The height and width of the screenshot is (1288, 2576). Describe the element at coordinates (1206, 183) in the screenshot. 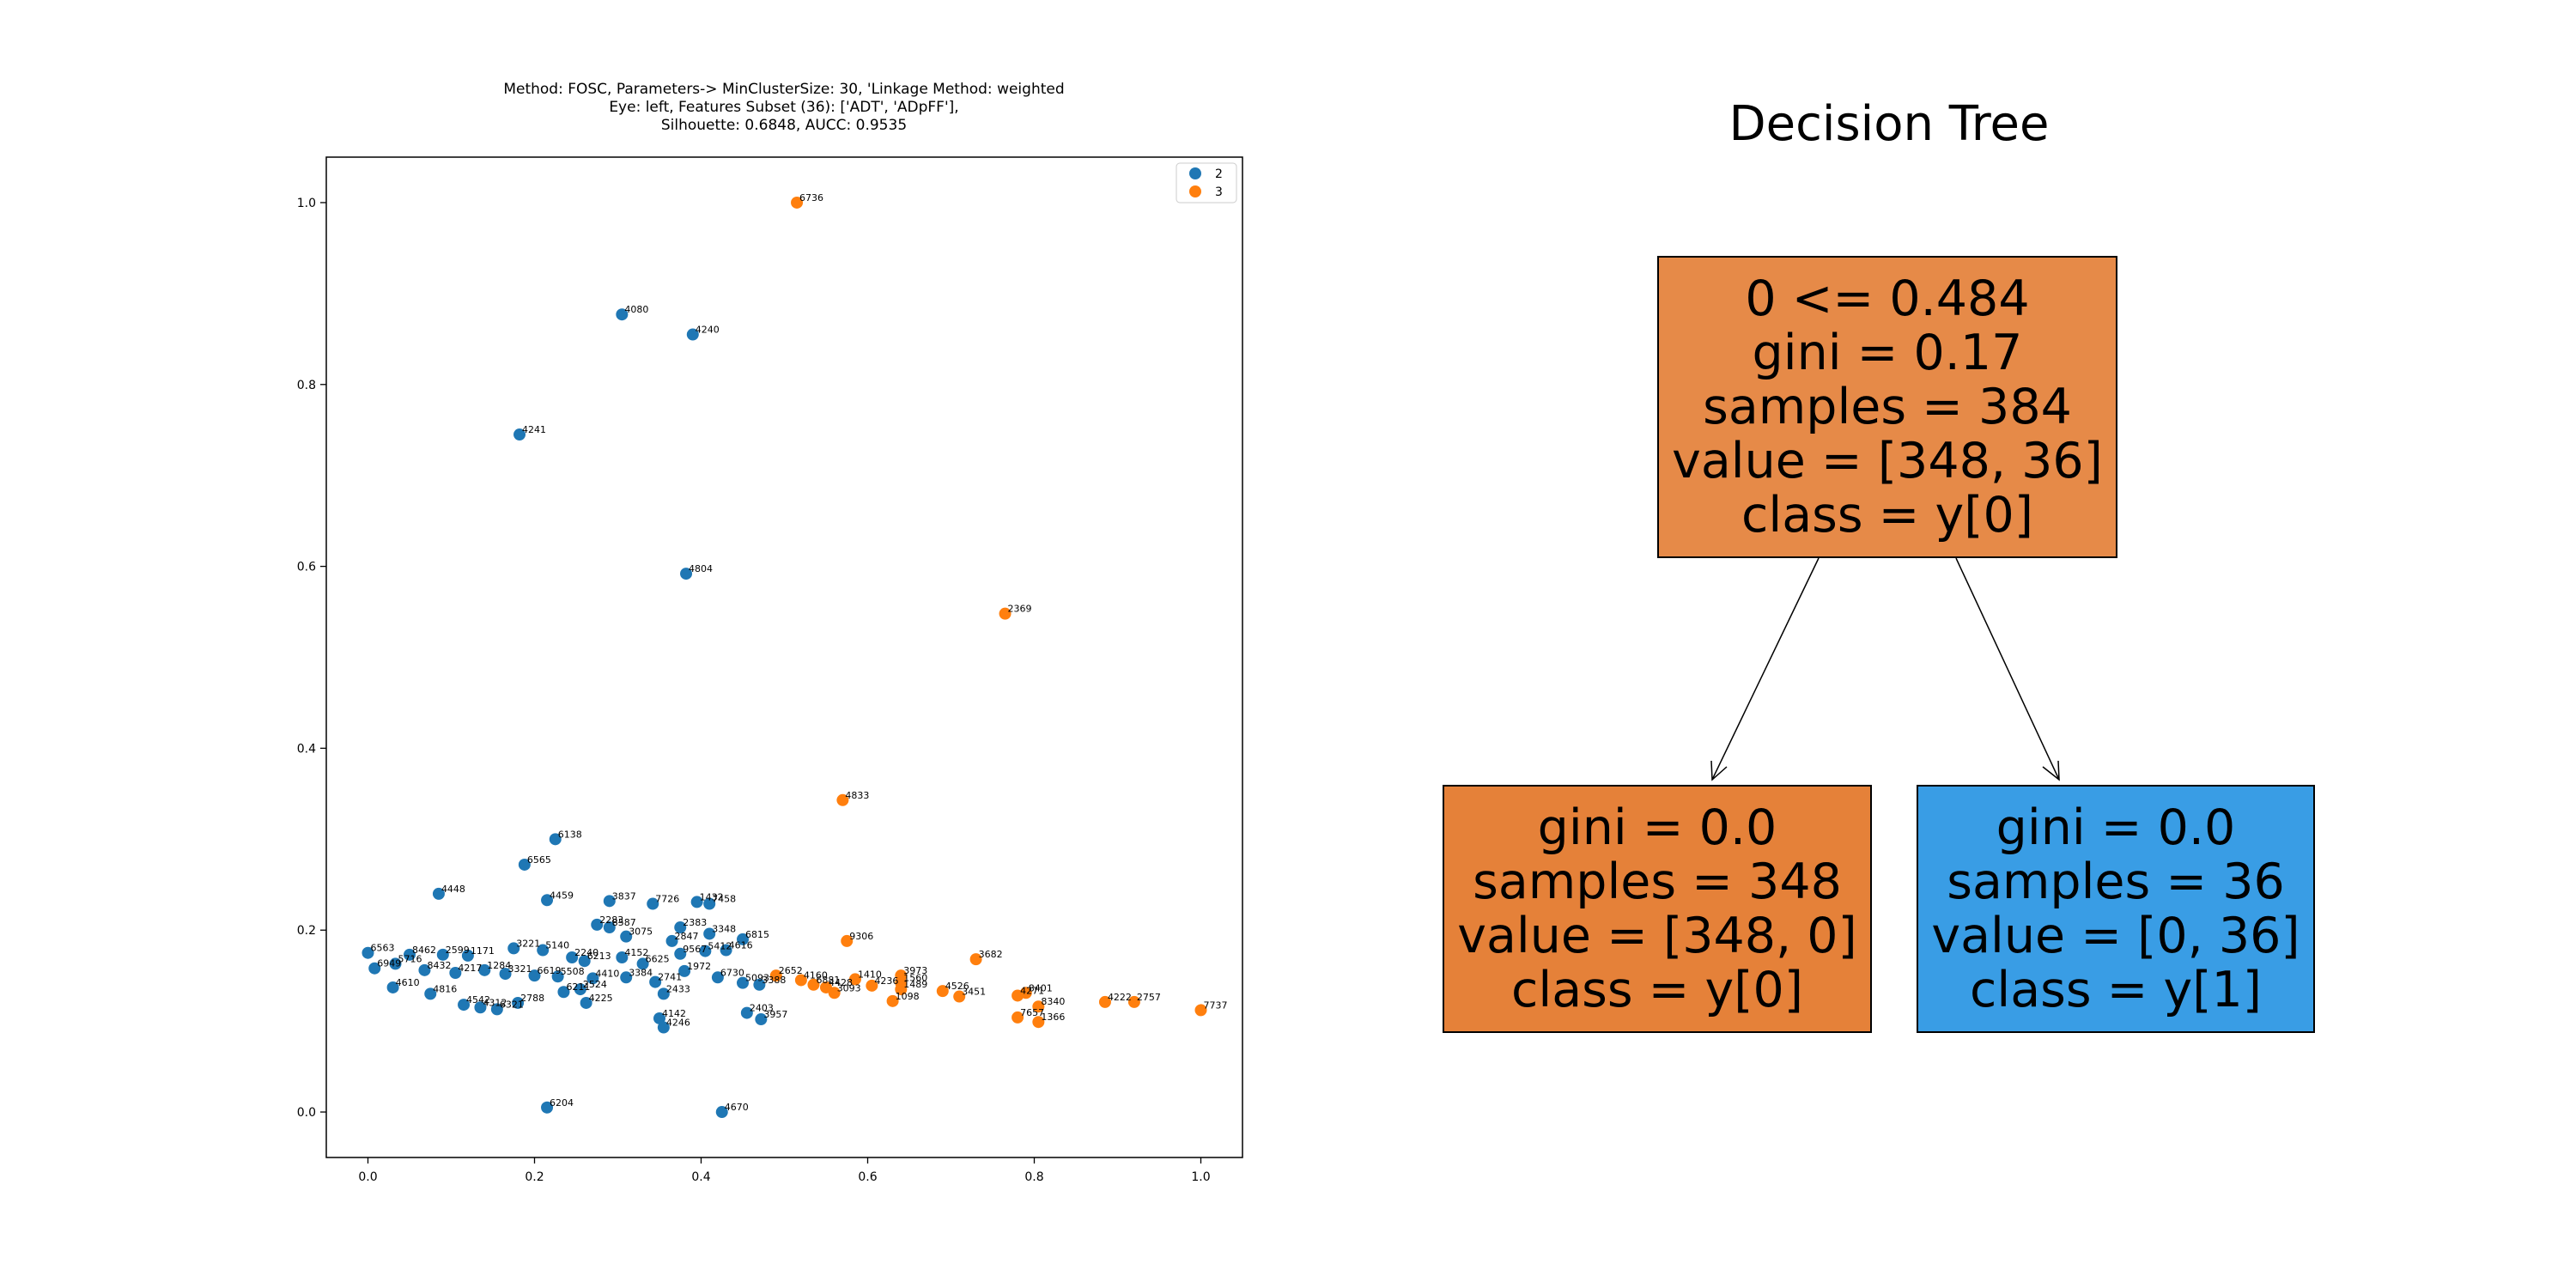

I see `legend: 23` at that location.